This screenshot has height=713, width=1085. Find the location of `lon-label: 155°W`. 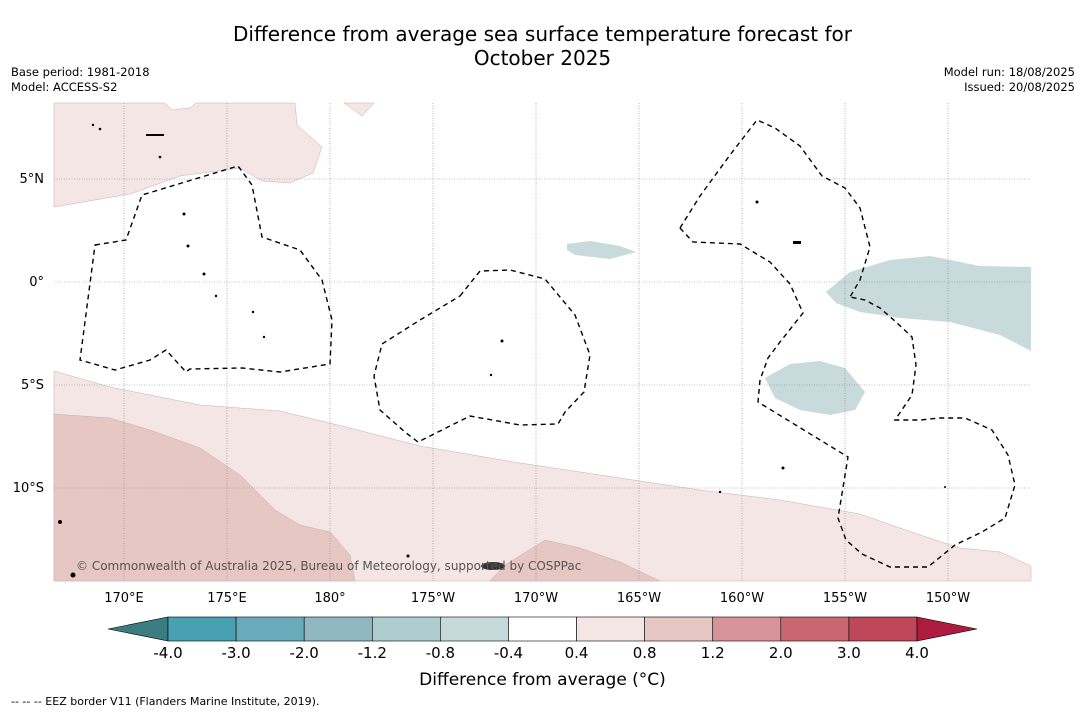

lon-label: 155°W is located at coordinates (845, 598).